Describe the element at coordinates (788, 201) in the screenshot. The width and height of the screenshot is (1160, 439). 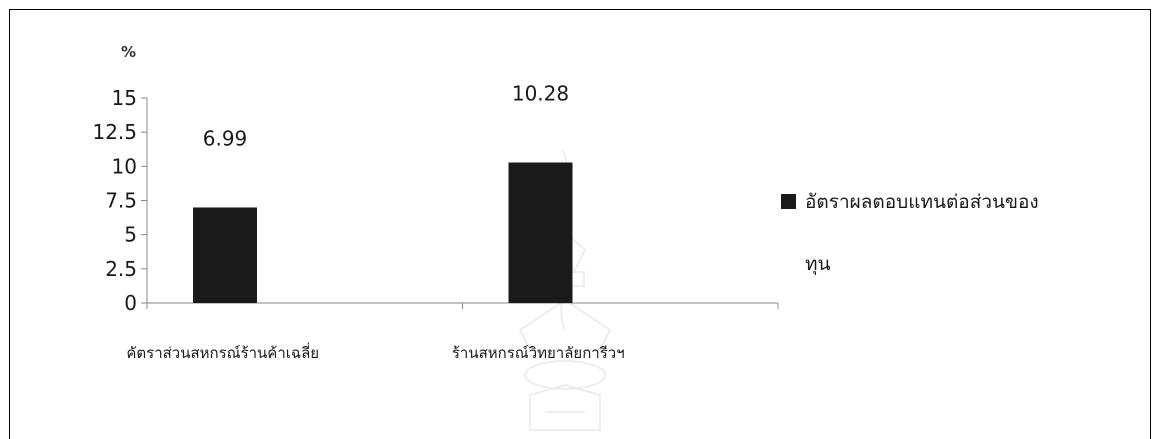
I see `legend-swatch` at that location.